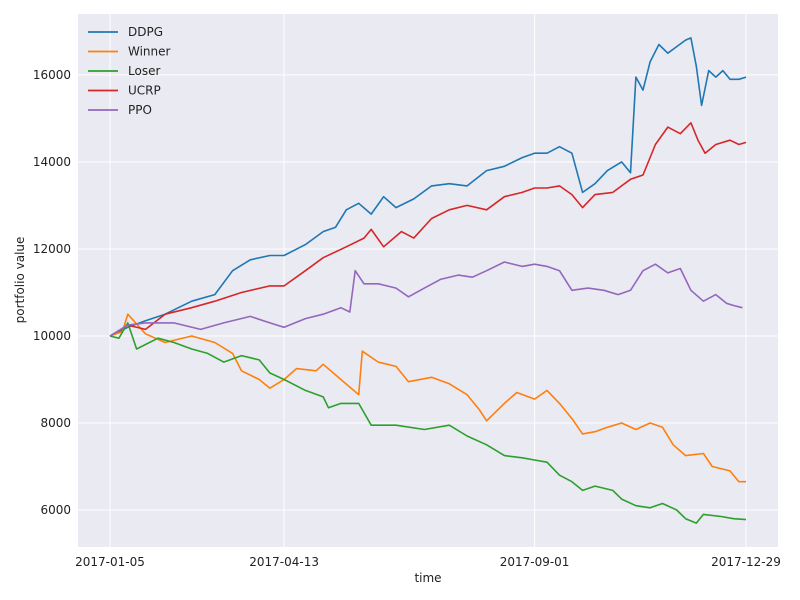 The width and height of the screenshot is (800, 600). What do you see at coordinates (284, 562) in the screenshot?
I see `x-tick-label: 2017-04-13` at bounding box center [284, 562].